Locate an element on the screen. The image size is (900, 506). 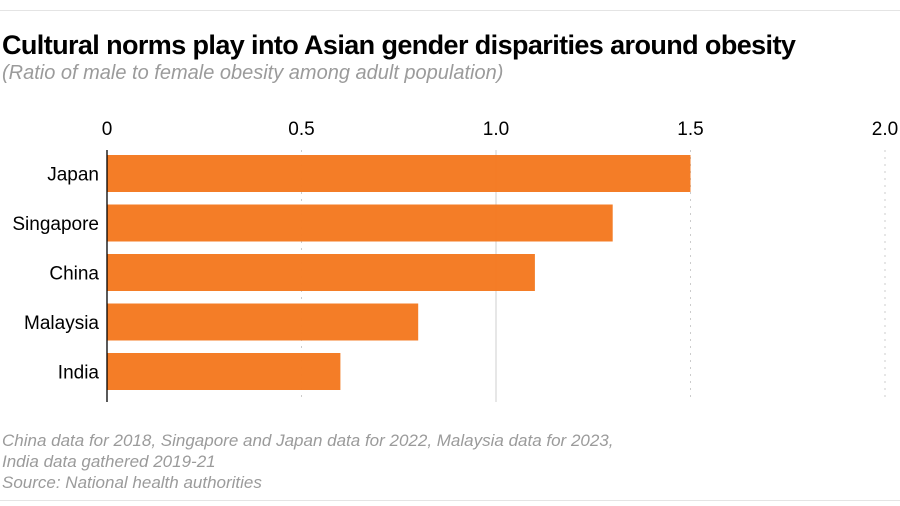
x-tick-label: 1.5 is located at coordinates (690, 129).